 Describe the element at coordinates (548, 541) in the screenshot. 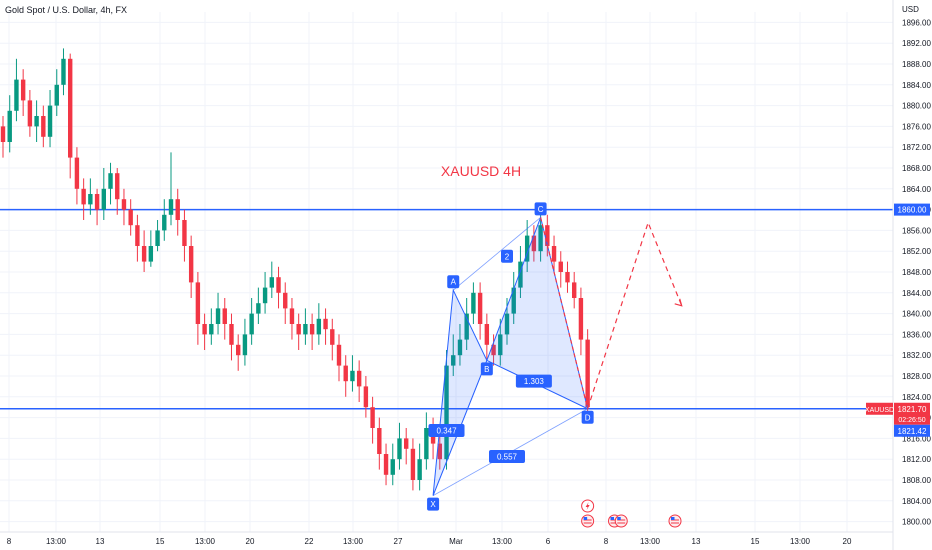

I see `time-tick-label: 6` at that location.